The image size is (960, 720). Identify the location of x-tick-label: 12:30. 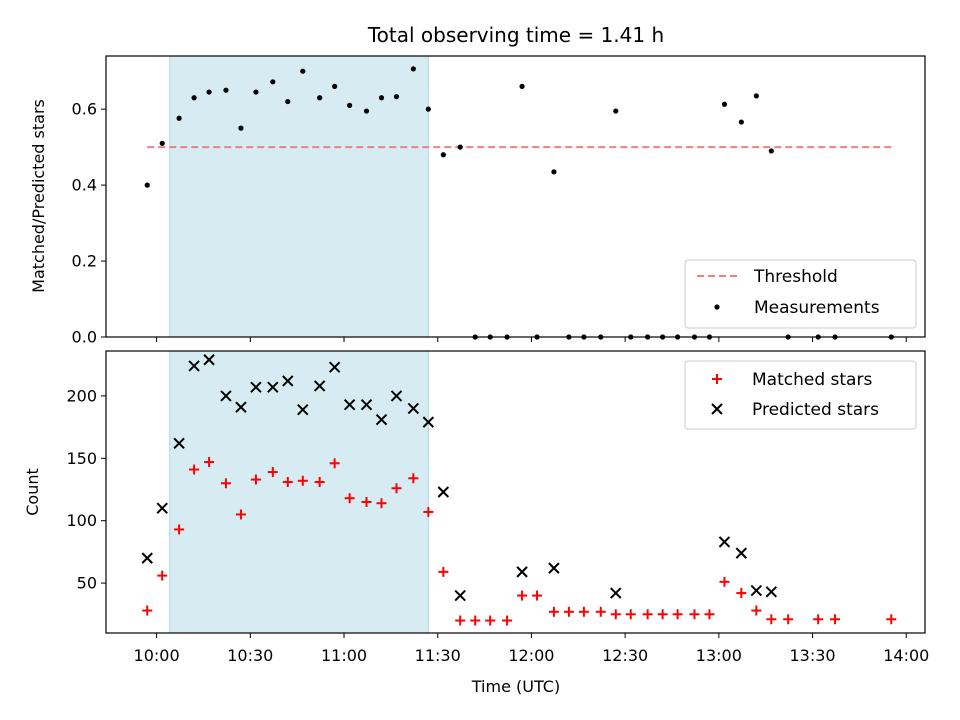
(625, 655).